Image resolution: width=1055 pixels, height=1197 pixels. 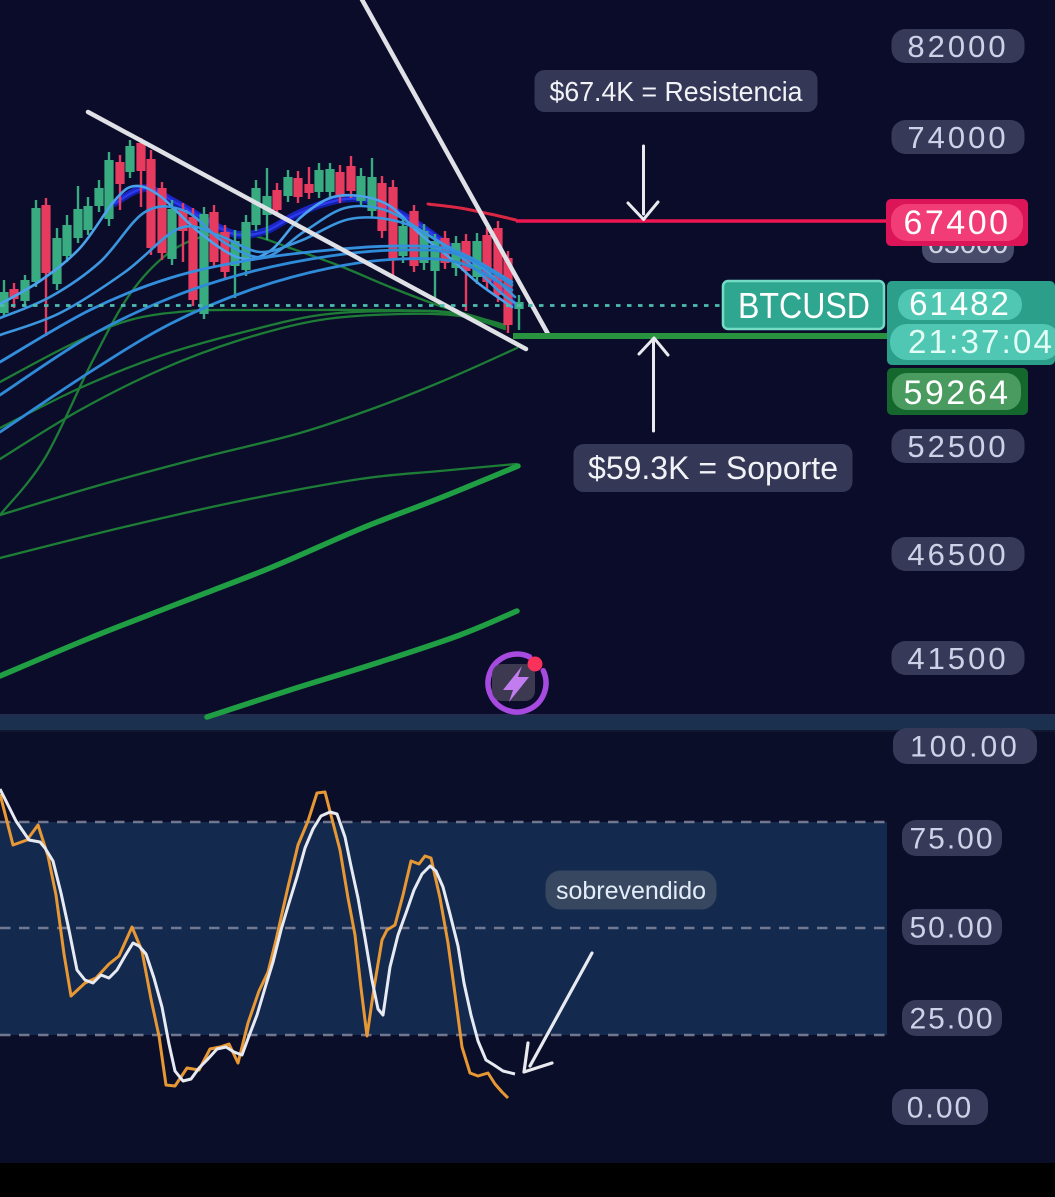 I want to click on svg-text: 82000, so click(x=957, y=46).